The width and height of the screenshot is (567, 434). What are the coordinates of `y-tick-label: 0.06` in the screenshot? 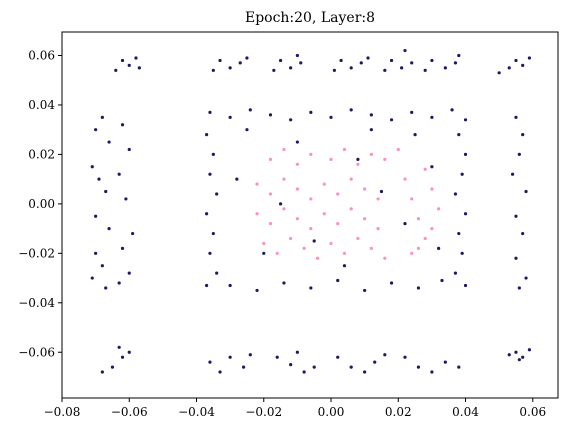 It's located at (41, 55).